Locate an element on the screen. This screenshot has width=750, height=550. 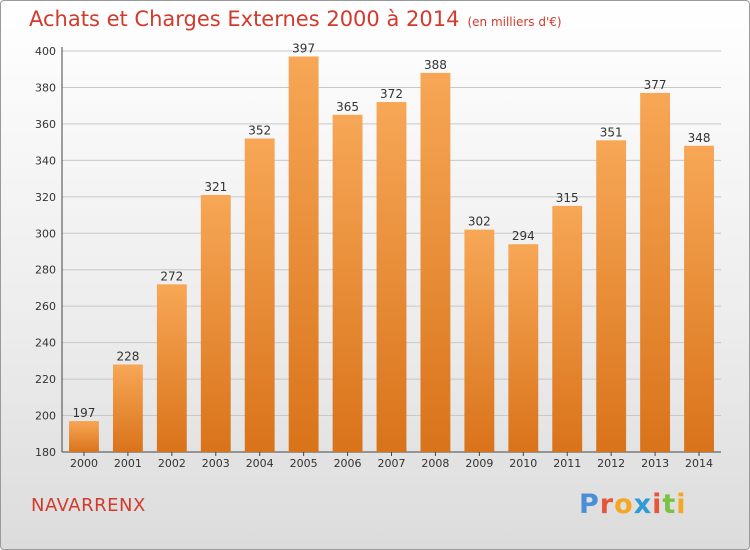
bar-2013 is located at coordinates (655, 272).